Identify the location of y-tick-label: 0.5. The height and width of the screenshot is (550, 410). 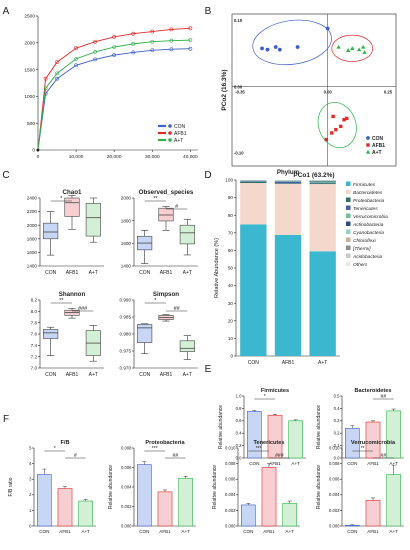
(337, 395).